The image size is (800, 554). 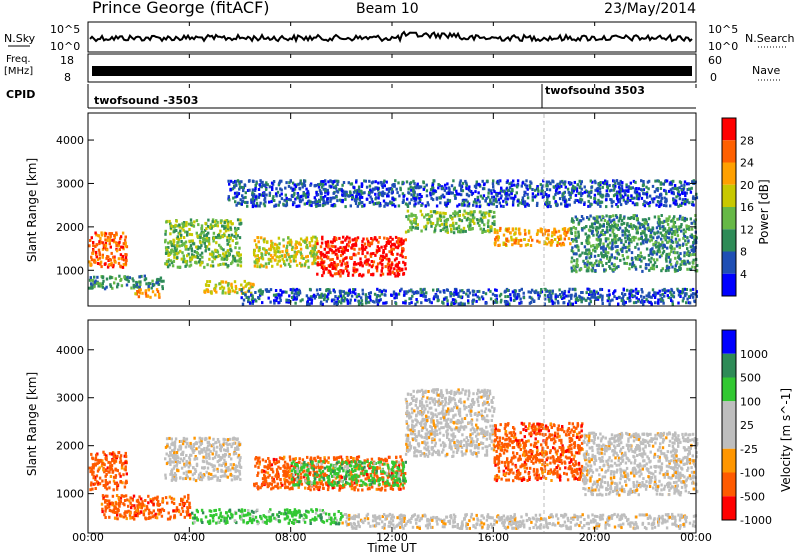 What do you see at coordinates (747, 207) in the screenshot?
I see `power-colorbar-tick: 16` at bounding box center [747, 207].